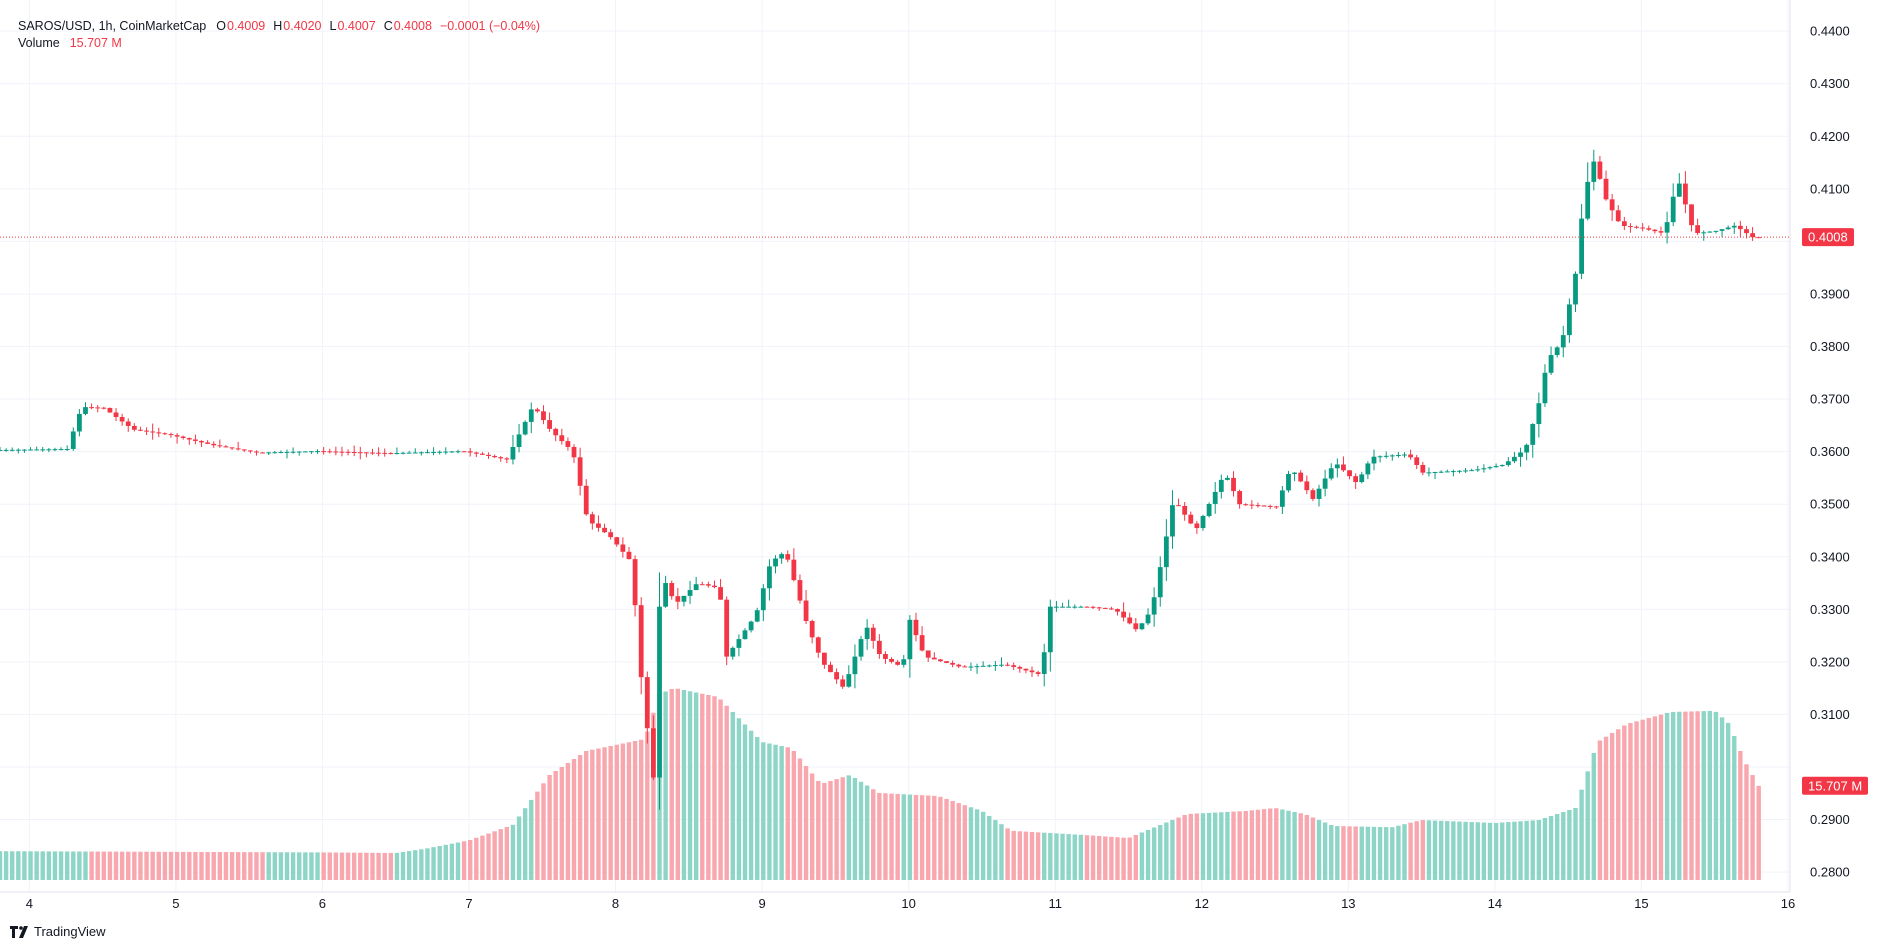 This screenshot has width=1884, height=951. Describe the element at coordinates (1830, 872) in the screenshot. I see `price-tick-label: 0.2800` at that location.